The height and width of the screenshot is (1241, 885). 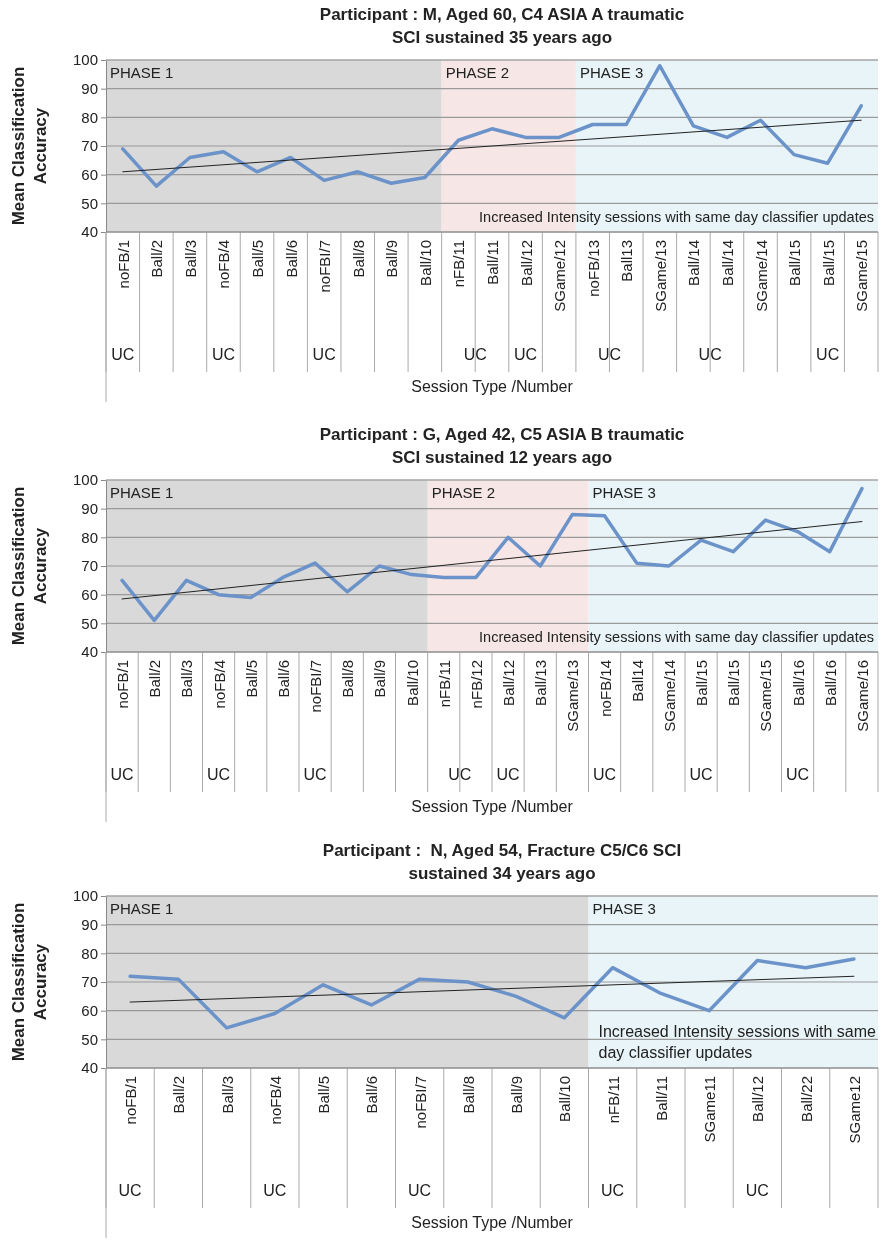 What do you see at coordinates (476, 684) in the screenshot?
I see `x-tick-label: nFB/12` at bounding box center [476, 684].